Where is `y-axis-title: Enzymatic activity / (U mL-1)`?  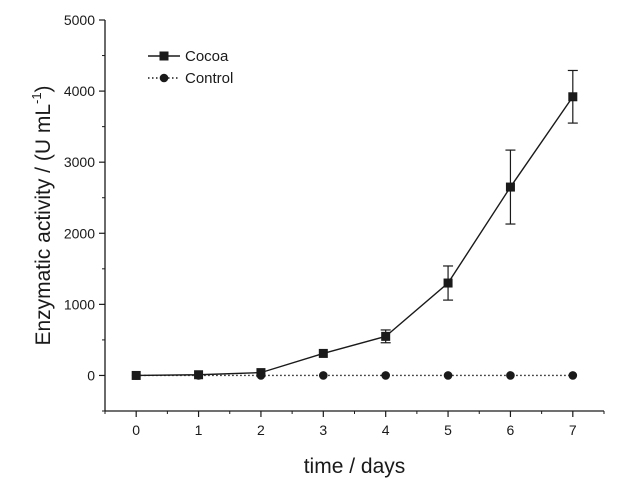
y-axis-title: Enzymatic activity / (U mL-1) is located at coordinates (42, 215).